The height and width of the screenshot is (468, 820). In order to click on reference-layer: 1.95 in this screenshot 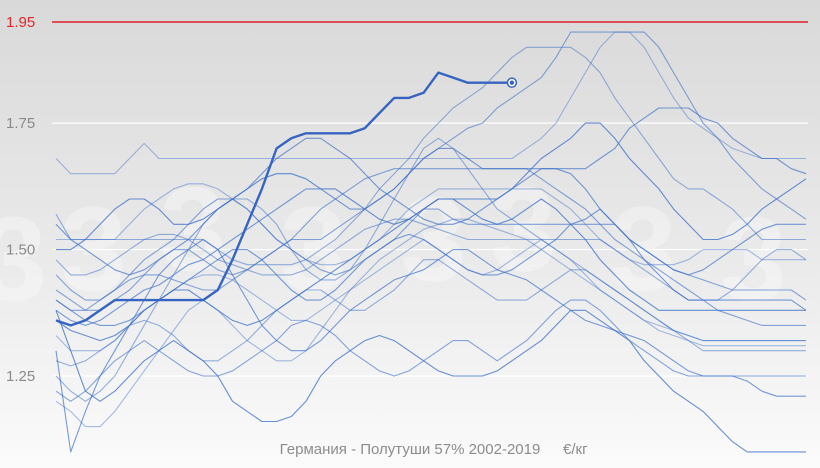, I will do `click(407, 22)`.